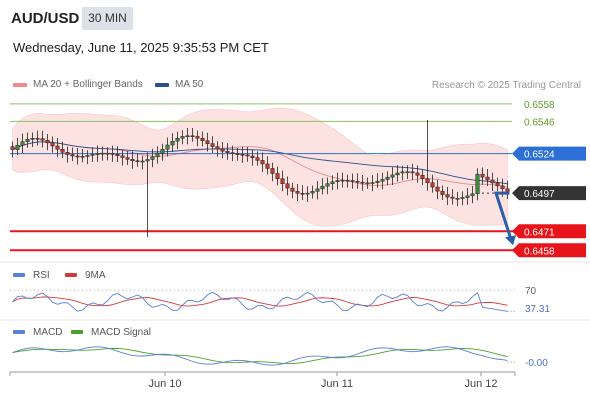 The height and width of the screenshot is (400, 590). I want to click on legend-swatch-rsi, so click(19, 275).